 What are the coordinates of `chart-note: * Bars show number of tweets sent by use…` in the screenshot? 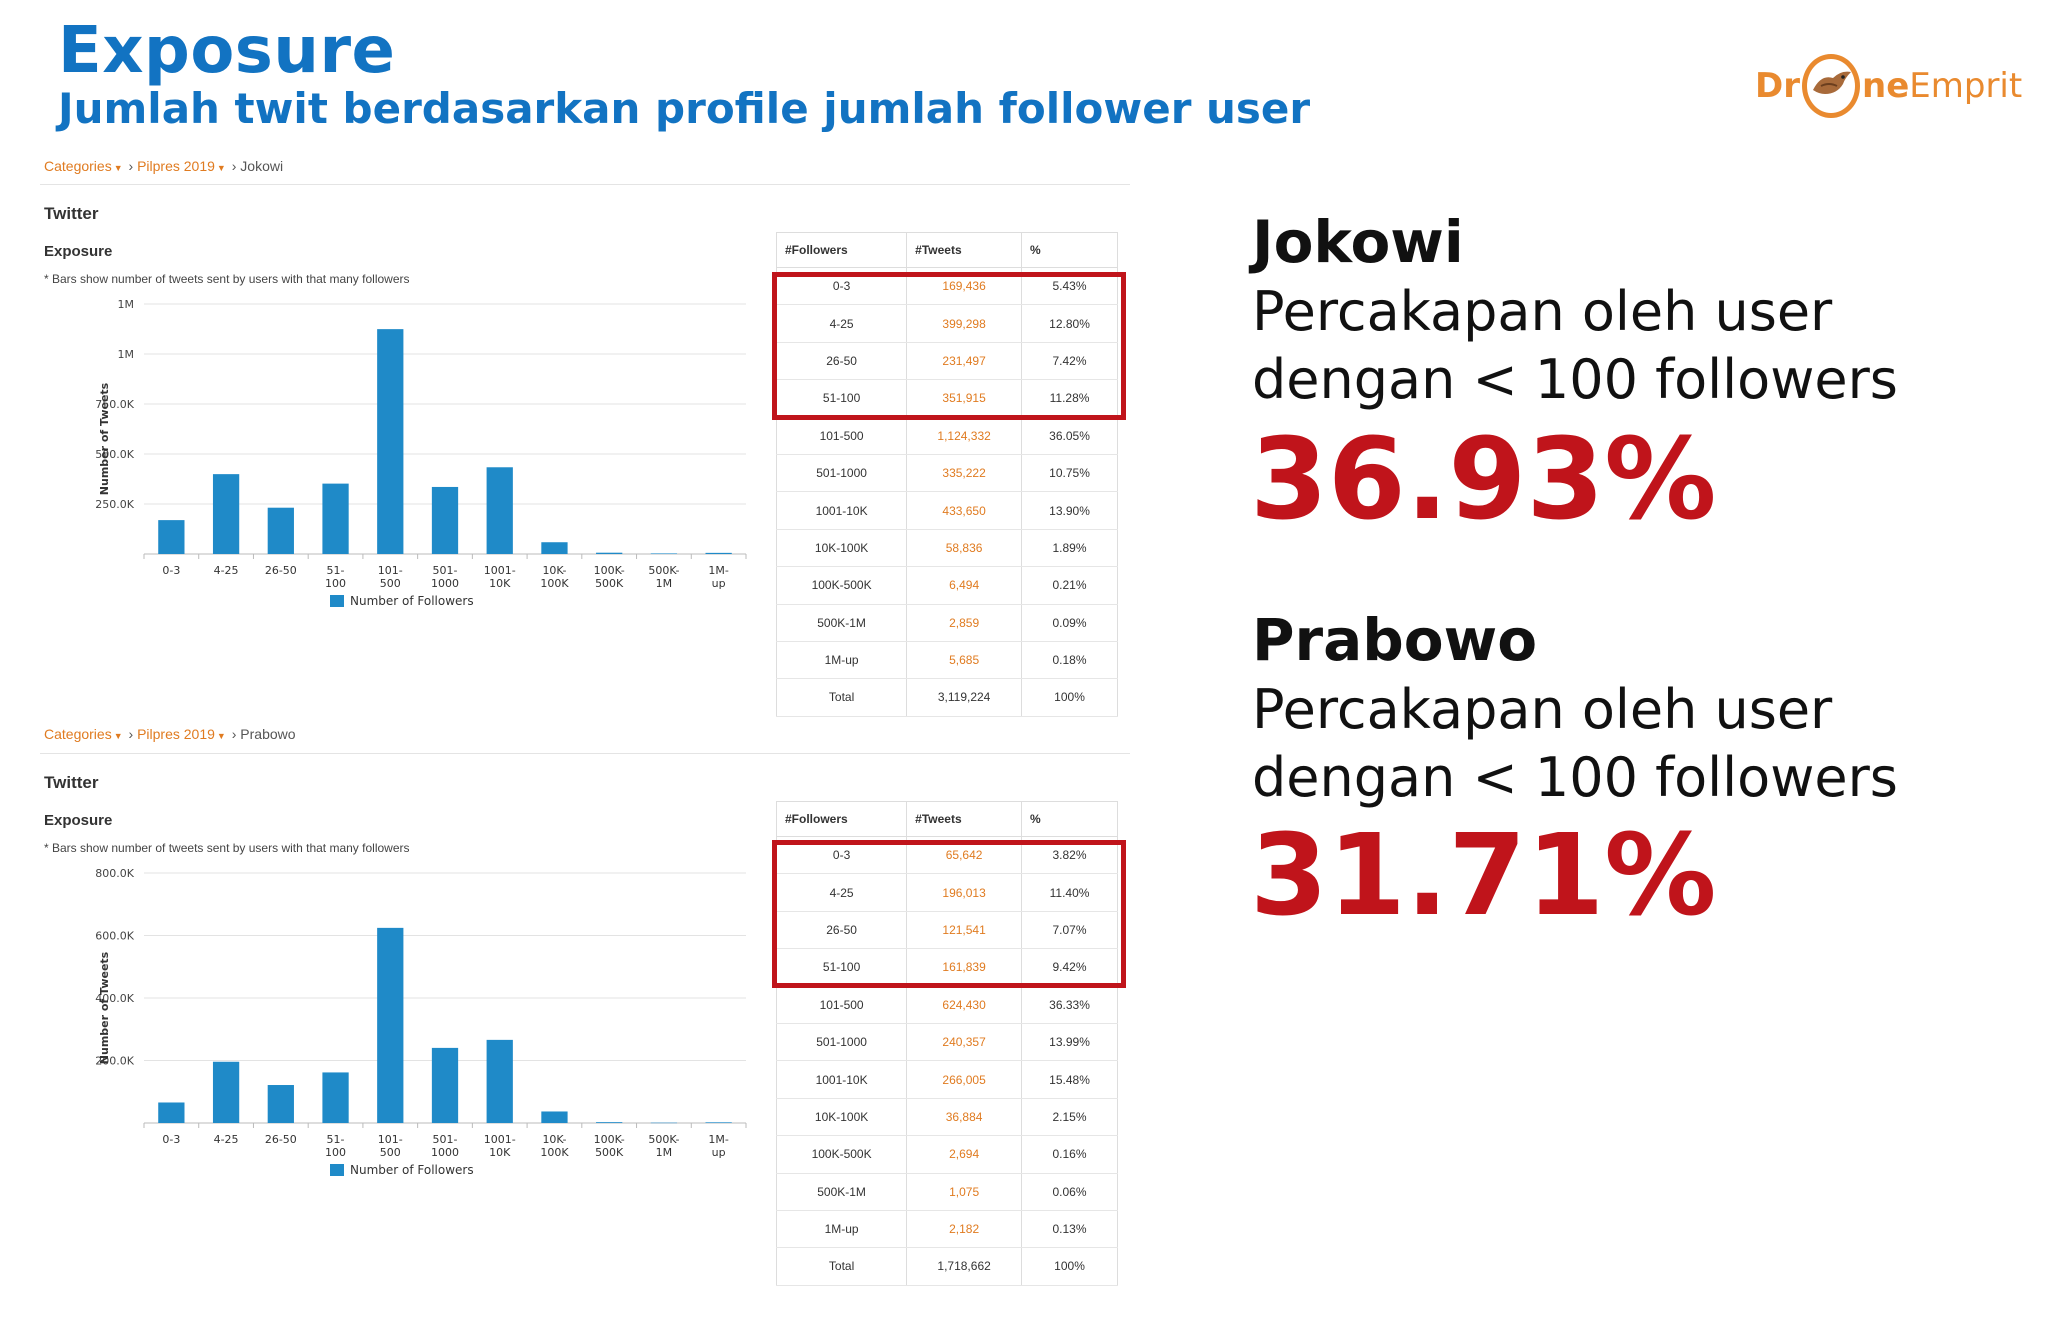 It's located at (227, 279).